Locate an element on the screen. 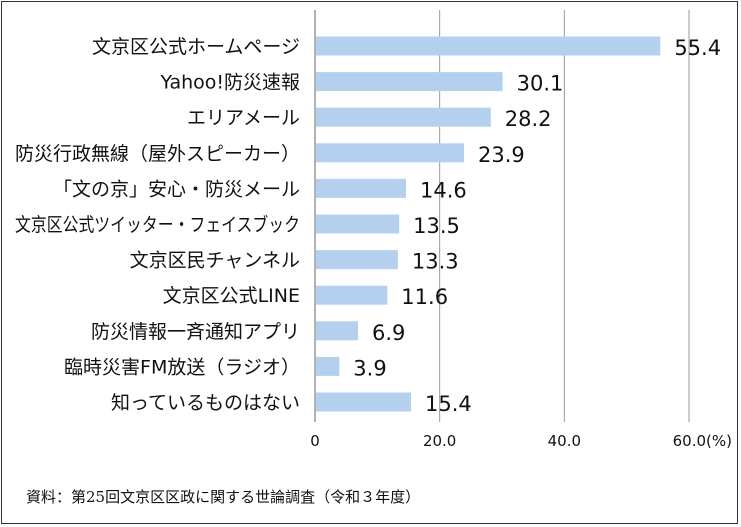 This screenshot has width=741, height=527. category-label: 文京区公式ツイッター・フェイスブック is located at coordinates (157, 224).